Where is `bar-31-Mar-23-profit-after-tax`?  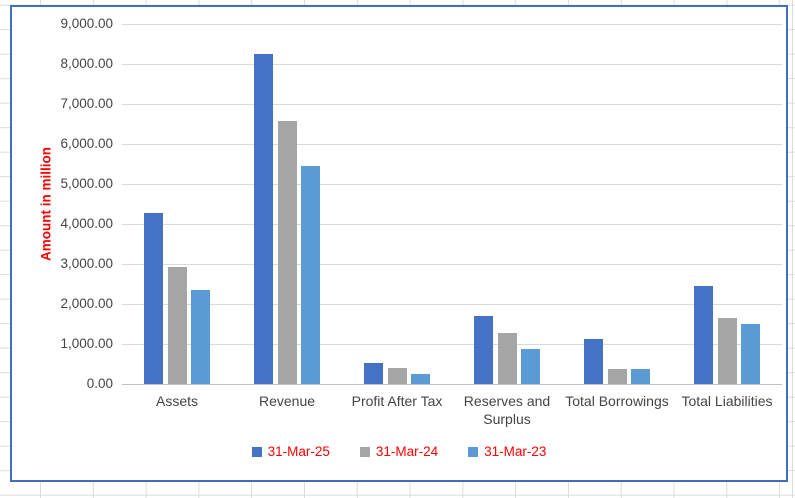 bar-31-Mar-23-profit-after-tax is located at coordinates (420, 379).